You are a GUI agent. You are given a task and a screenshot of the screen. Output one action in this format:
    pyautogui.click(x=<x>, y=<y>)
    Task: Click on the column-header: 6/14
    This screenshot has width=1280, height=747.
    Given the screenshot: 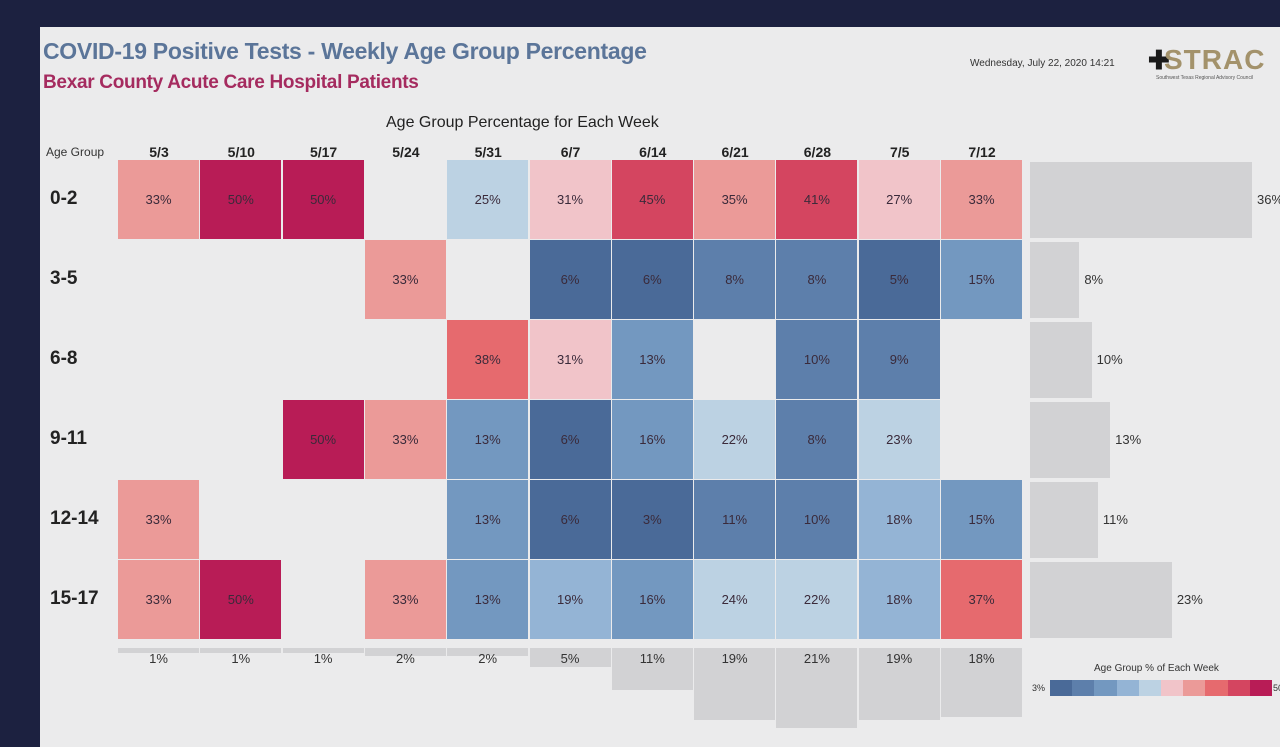 What is the action you would take?
    pyautogui.click(x=653, y=152)
    